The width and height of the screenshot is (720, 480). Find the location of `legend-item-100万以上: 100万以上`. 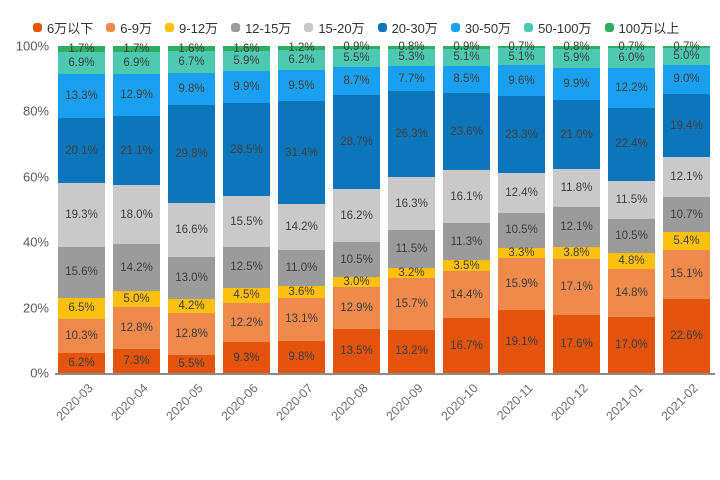

legend-item-100万以上: 100万以上 is located at coordinates (641, 27).